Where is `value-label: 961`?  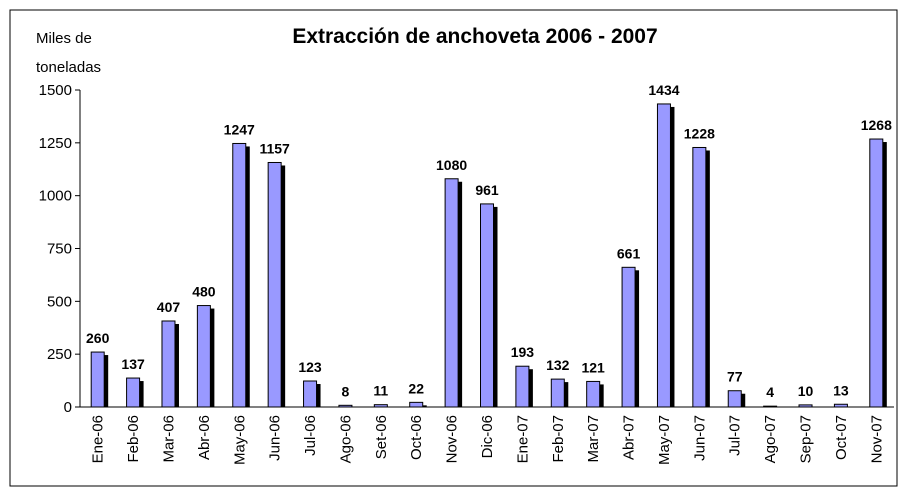
value-label: 961 is located at coordinates (487, 190).